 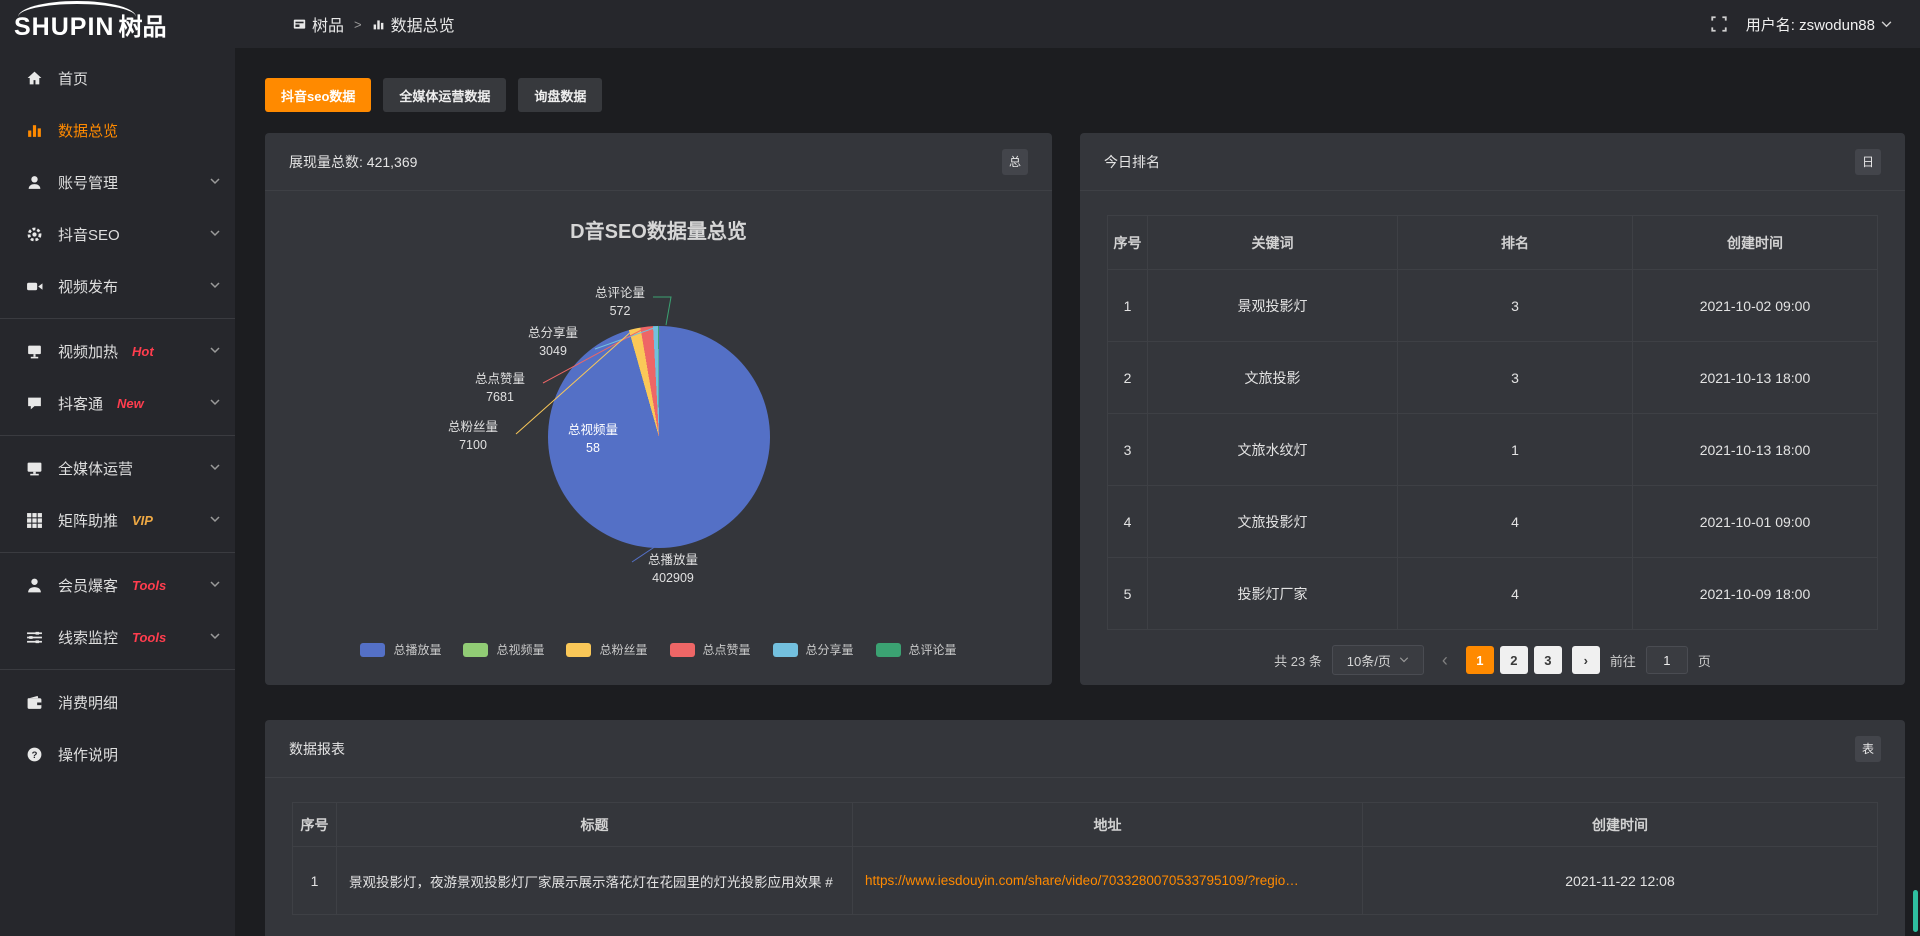 What do you see at coordinates (1492, 521) in the screenshot?
I see `table-row: 4 文旅投影灯 4 2021-10-01 09:00` at bounding box center [1492, 521].